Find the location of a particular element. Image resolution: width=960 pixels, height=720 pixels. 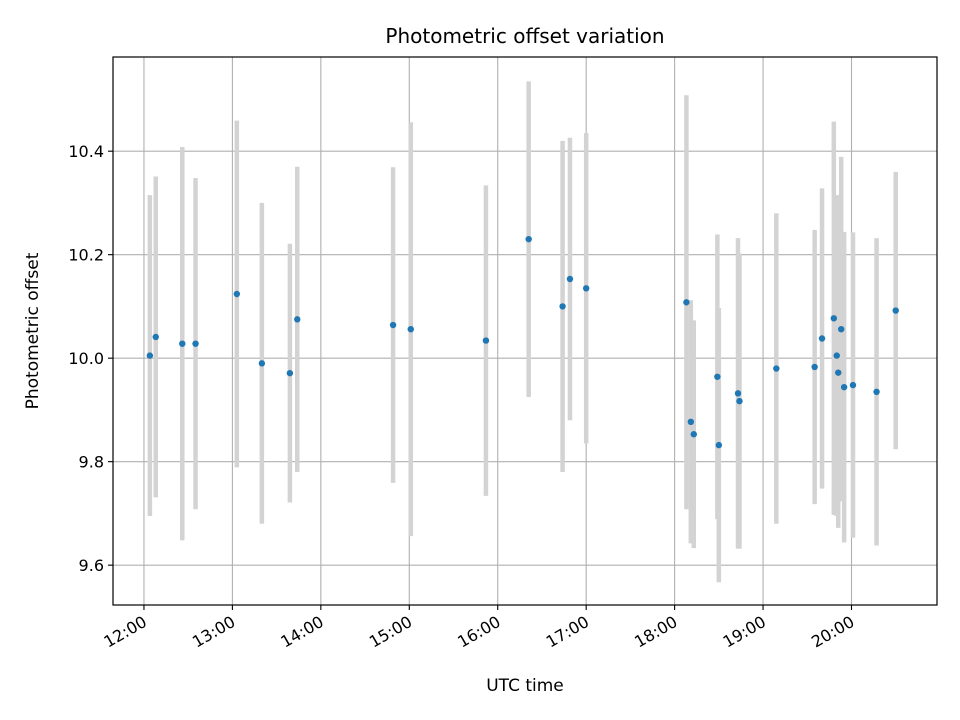

y-tick-label: 9.8 is located at coordinates (91, 462).